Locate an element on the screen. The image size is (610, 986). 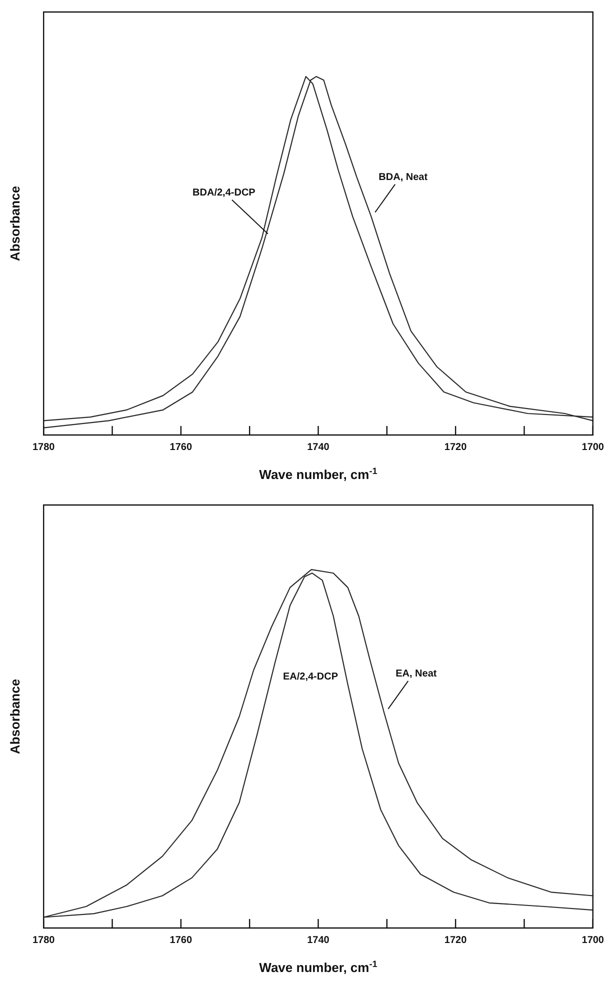
series-label: EA, Neat is located at coordinates (417, 674).